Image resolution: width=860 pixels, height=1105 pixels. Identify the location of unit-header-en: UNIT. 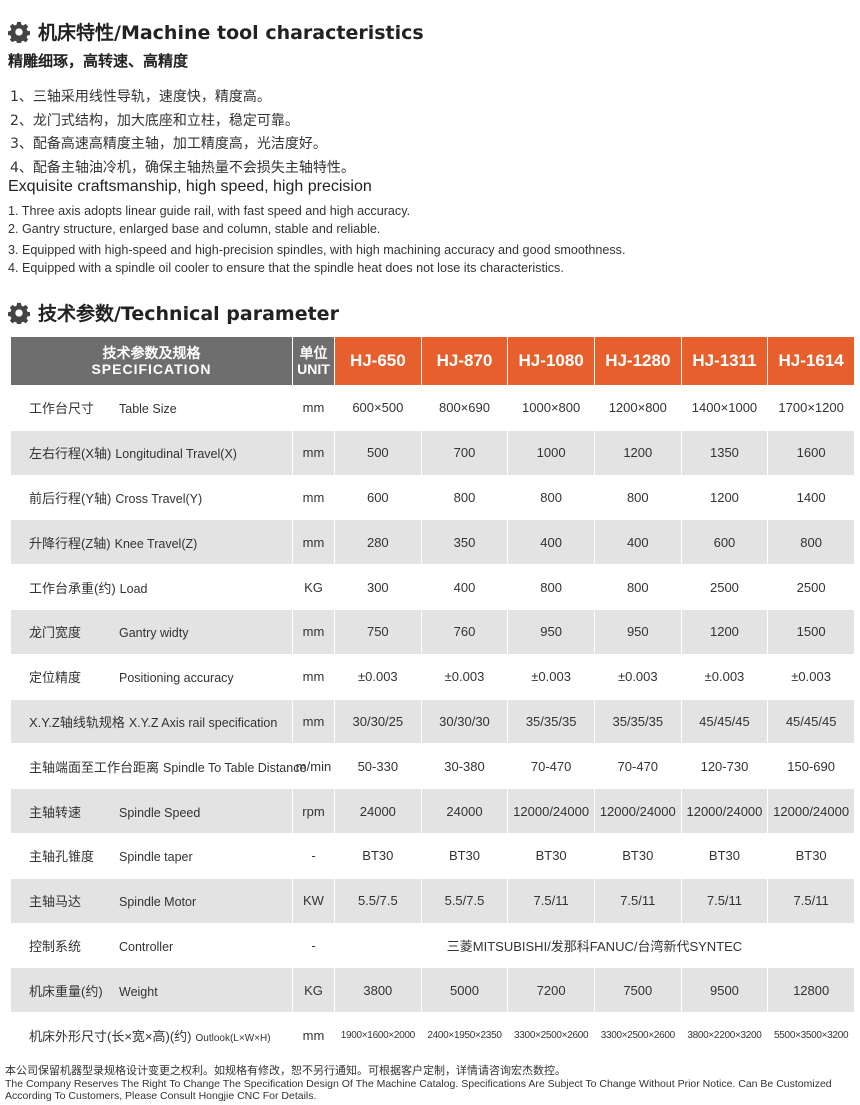
(313, 369).